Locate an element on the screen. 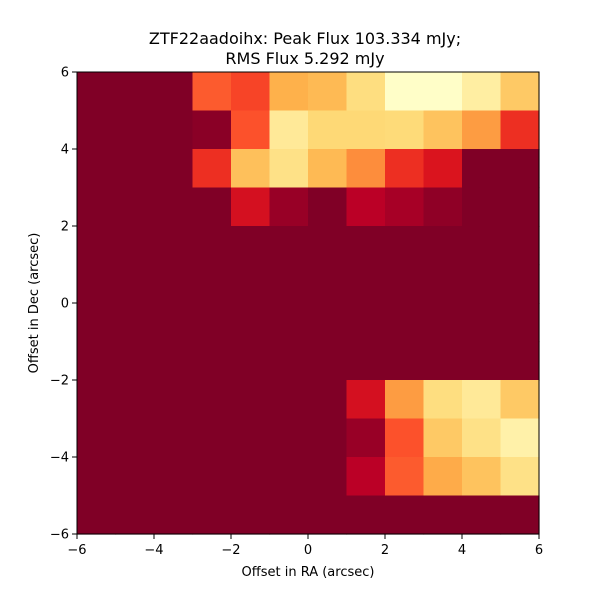  y-tick-label: 0 is located at coordinates (65, 304).